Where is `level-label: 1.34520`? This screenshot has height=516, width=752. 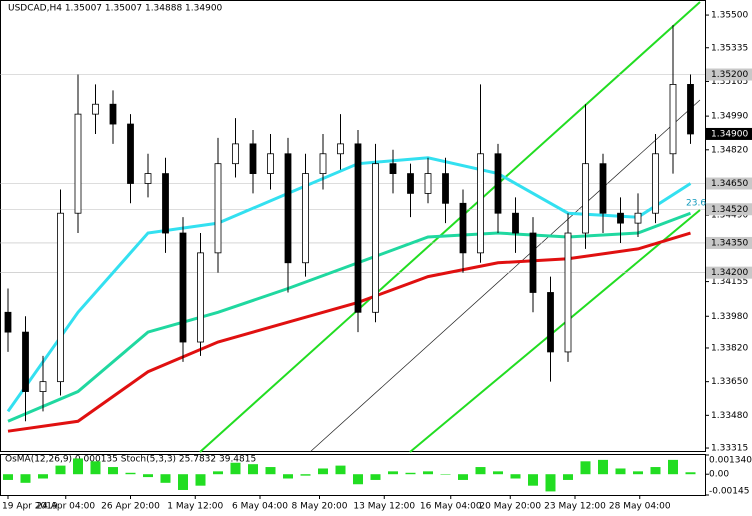
level-label: 1.34520 is located at coordinates (729, 210).